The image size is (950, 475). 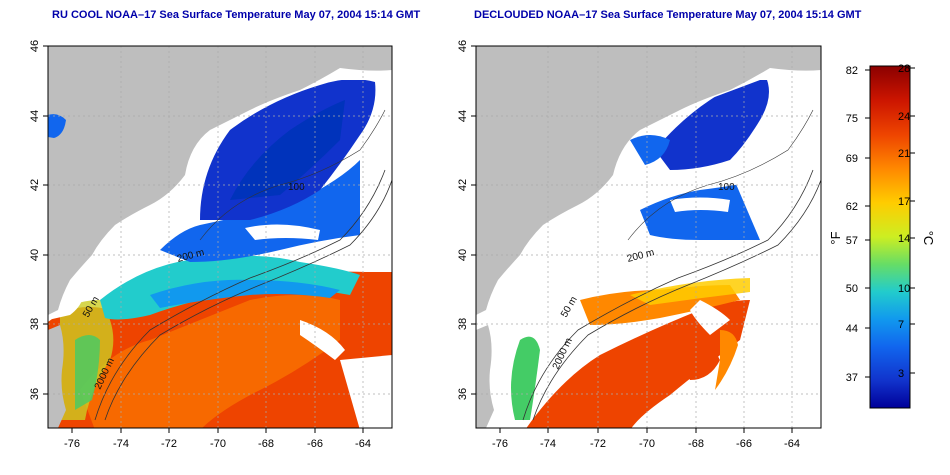 What do you see at coordinates (852, 241) in the screenshot?
I see `colorbar-f-tick: 57` at bounding box center [852, 241].